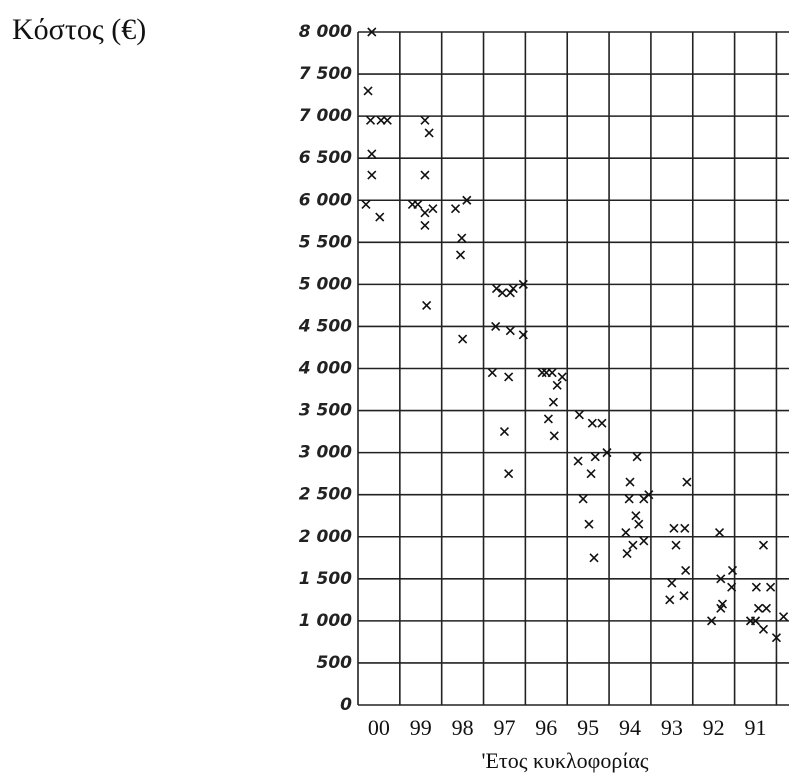 This screenshot has height=776, width=790. I want to click on y-tick-label: 1 500, so click(325, 579).